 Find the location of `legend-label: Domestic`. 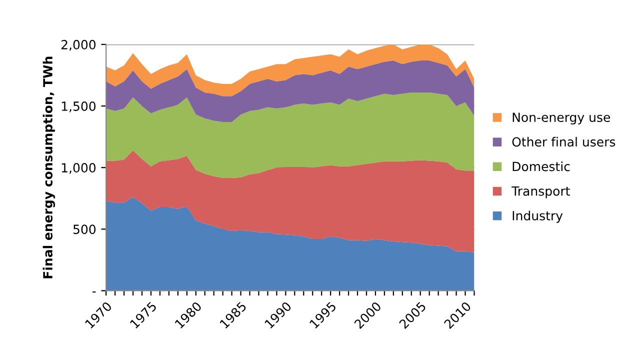

legend-label: Domestic is located at coordinates (541, 167).